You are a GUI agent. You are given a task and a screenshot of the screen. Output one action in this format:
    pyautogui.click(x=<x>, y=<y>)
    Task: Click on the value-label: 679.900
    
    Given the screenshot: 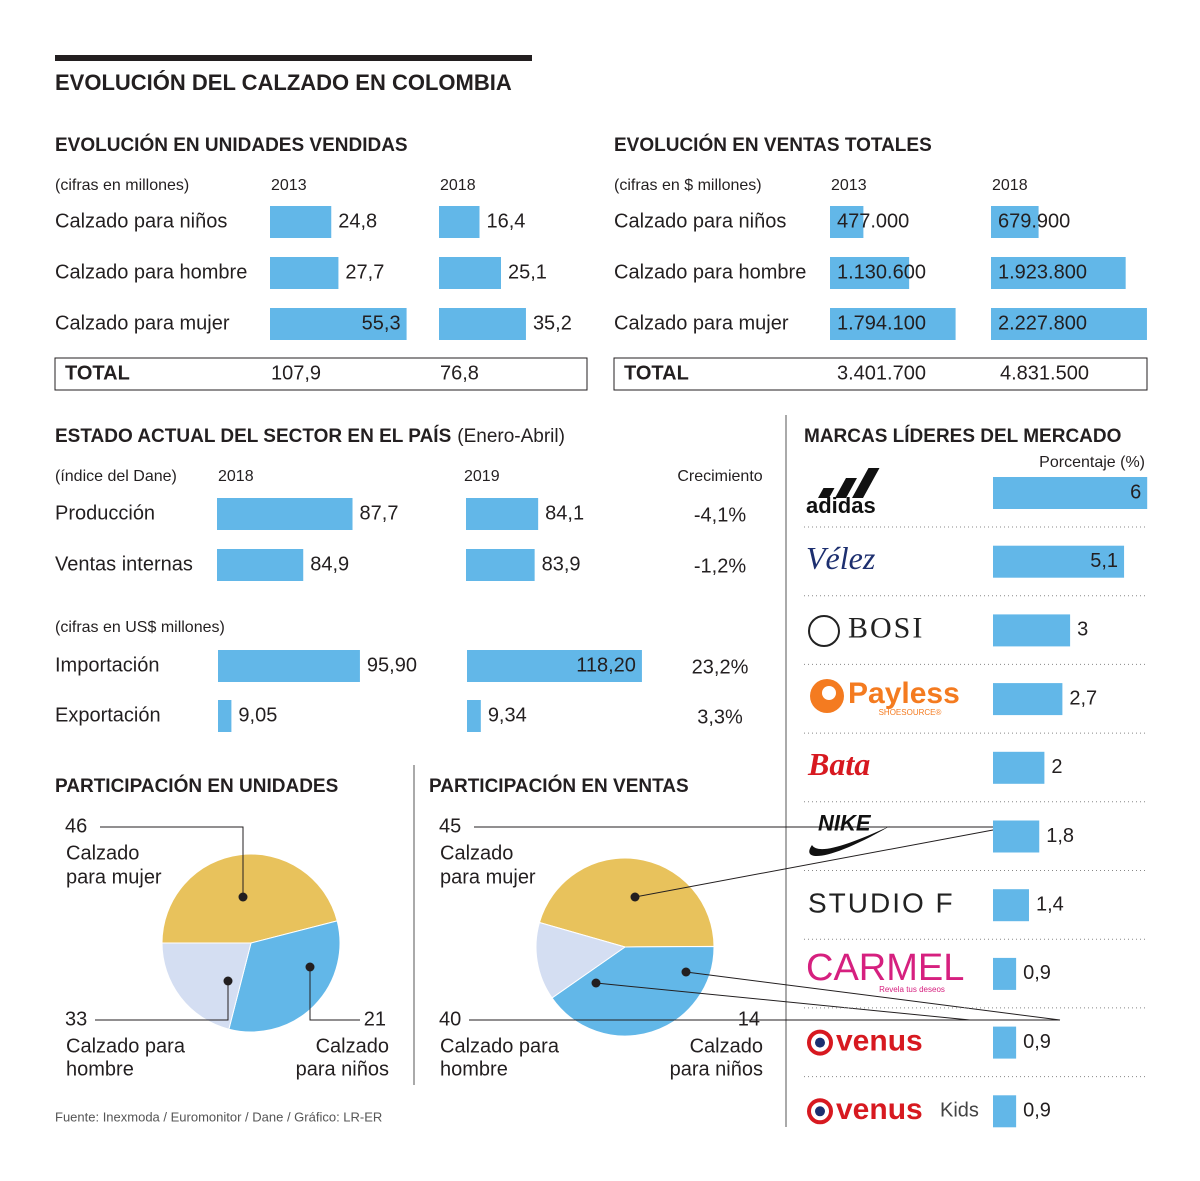 What is the action you would take?
    pyautogui.click(x=1034, y=221)
    